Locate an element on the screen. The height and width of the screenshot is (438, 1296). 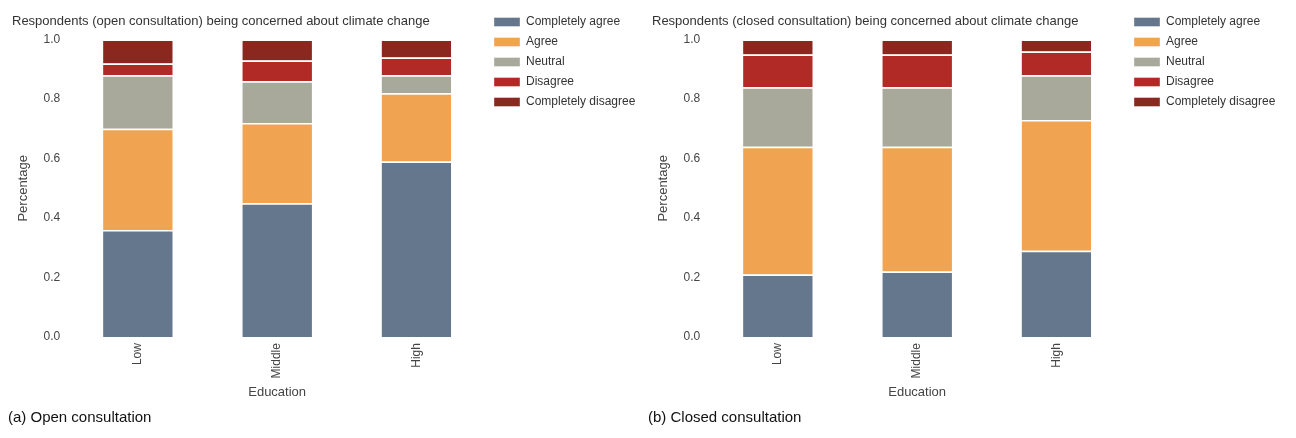
chart-title: Respondents (closed consultation) being concerned about climate change is located at coordinates (865, 21).